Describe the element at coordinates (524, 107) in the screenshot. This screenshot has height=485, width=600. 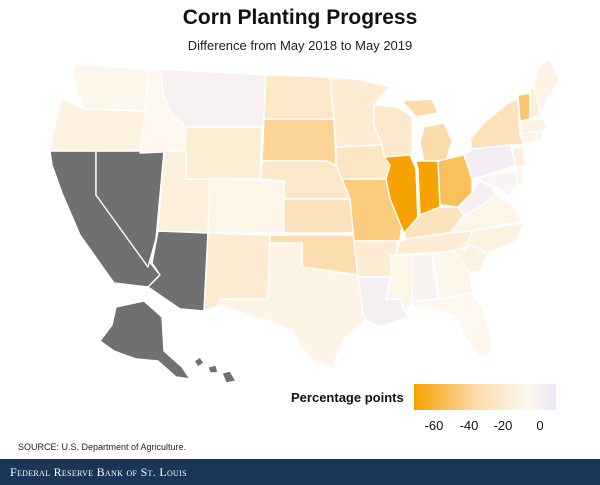
I see `state-vt` at that location.